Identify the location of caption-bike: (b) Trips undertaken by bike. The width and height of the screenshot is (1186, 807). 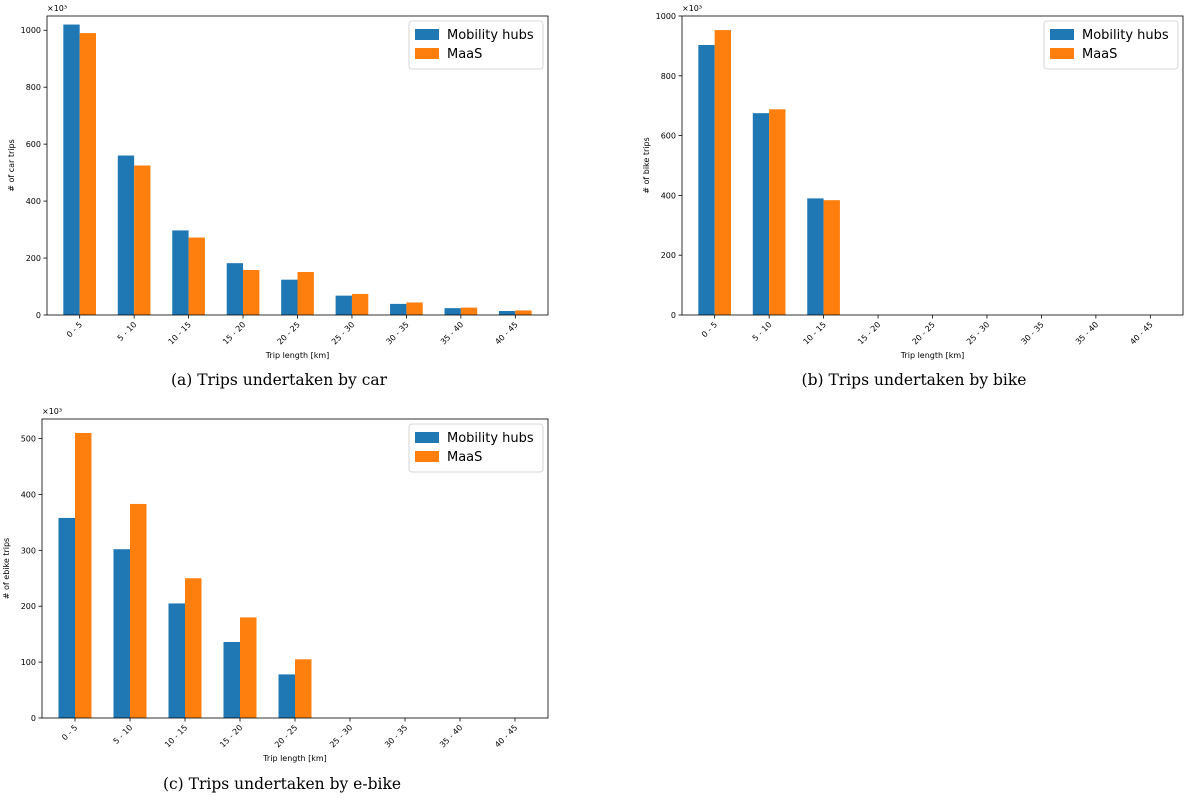
(914, 380).